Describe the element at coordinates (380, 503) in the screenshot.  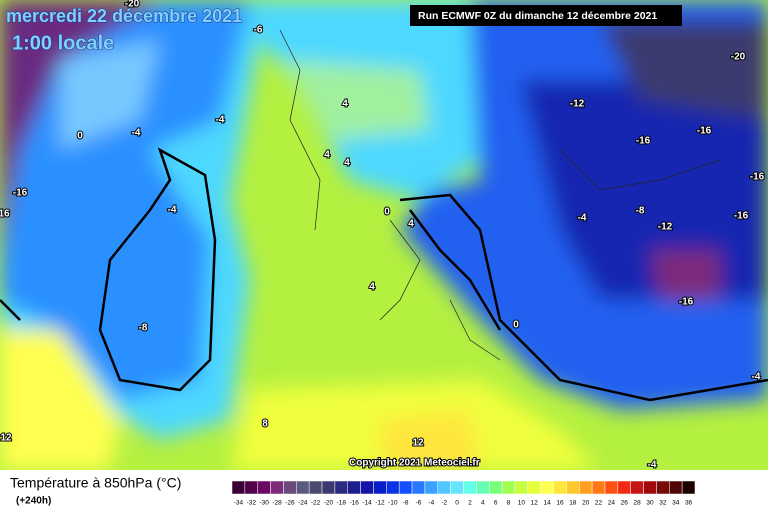
I see `scale-label: -12` at that location.